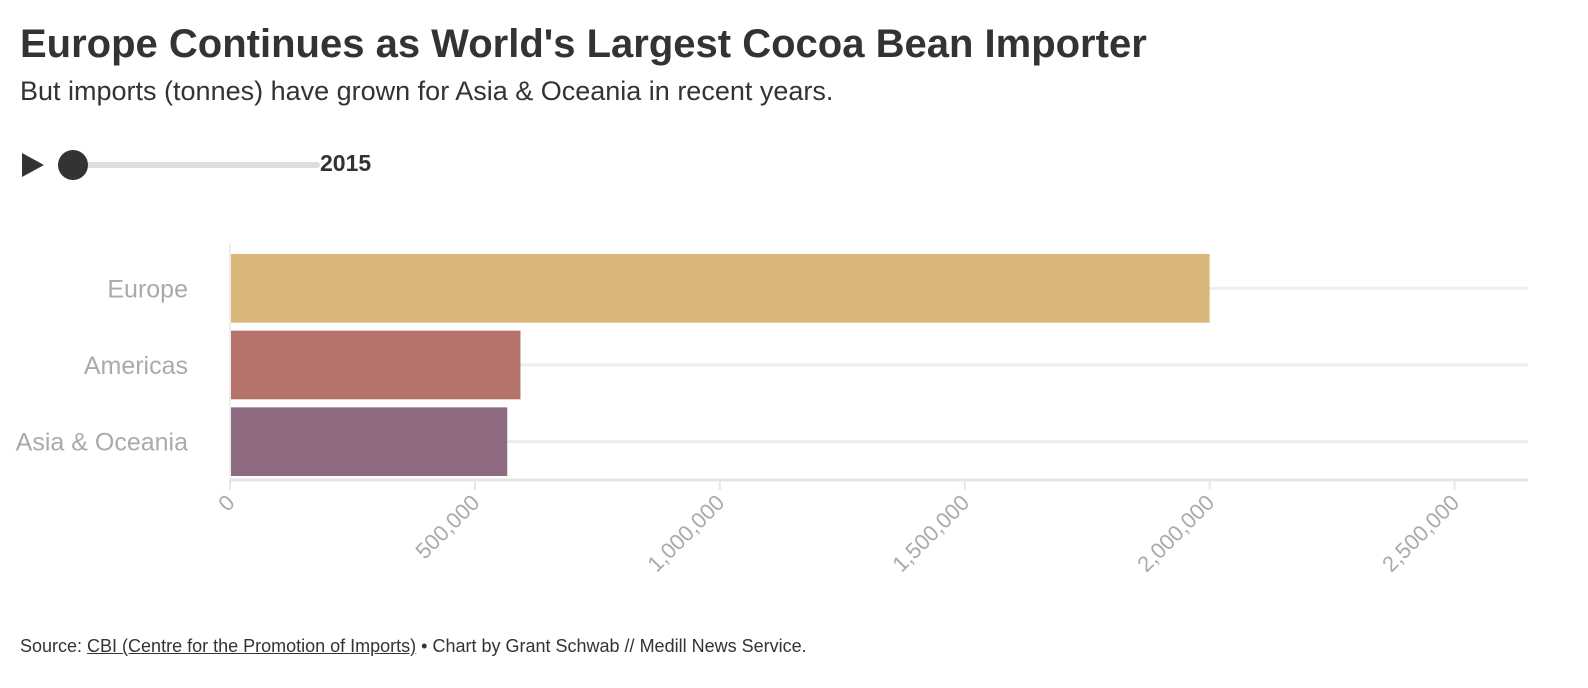 This screenshot has width=1588, height=688. I want to click on year-slider-track, so click(194, 165).